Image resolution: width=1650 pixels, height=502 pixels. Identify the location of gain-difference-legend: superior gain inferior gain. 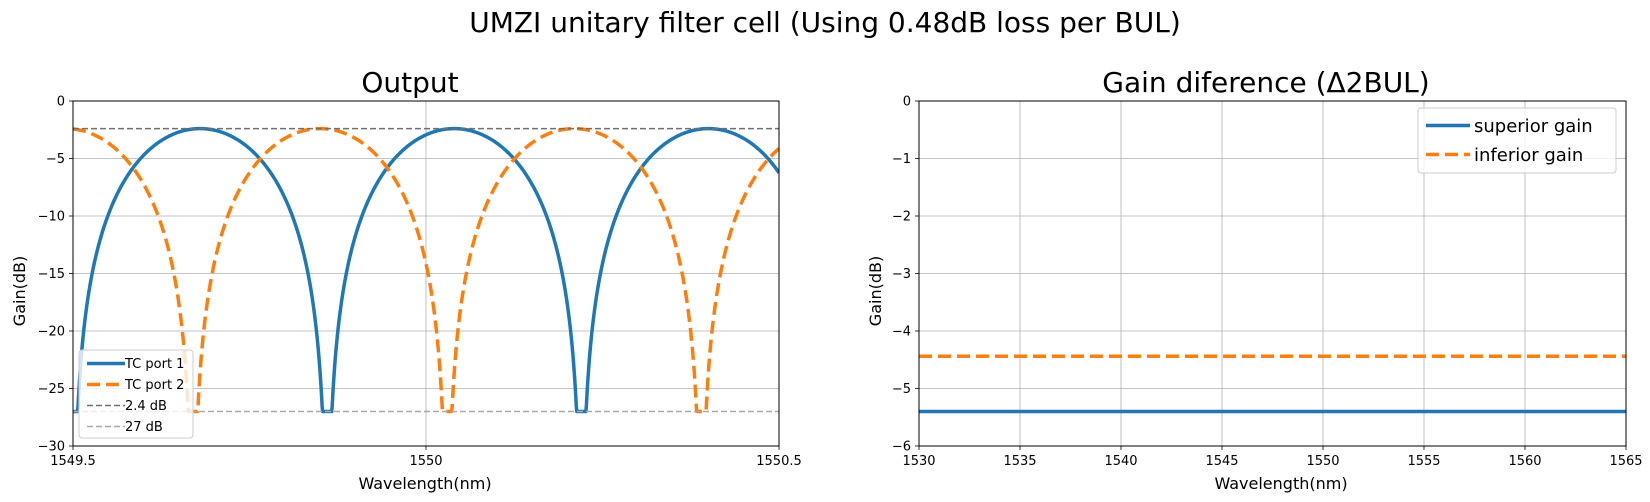
(1517, 140).